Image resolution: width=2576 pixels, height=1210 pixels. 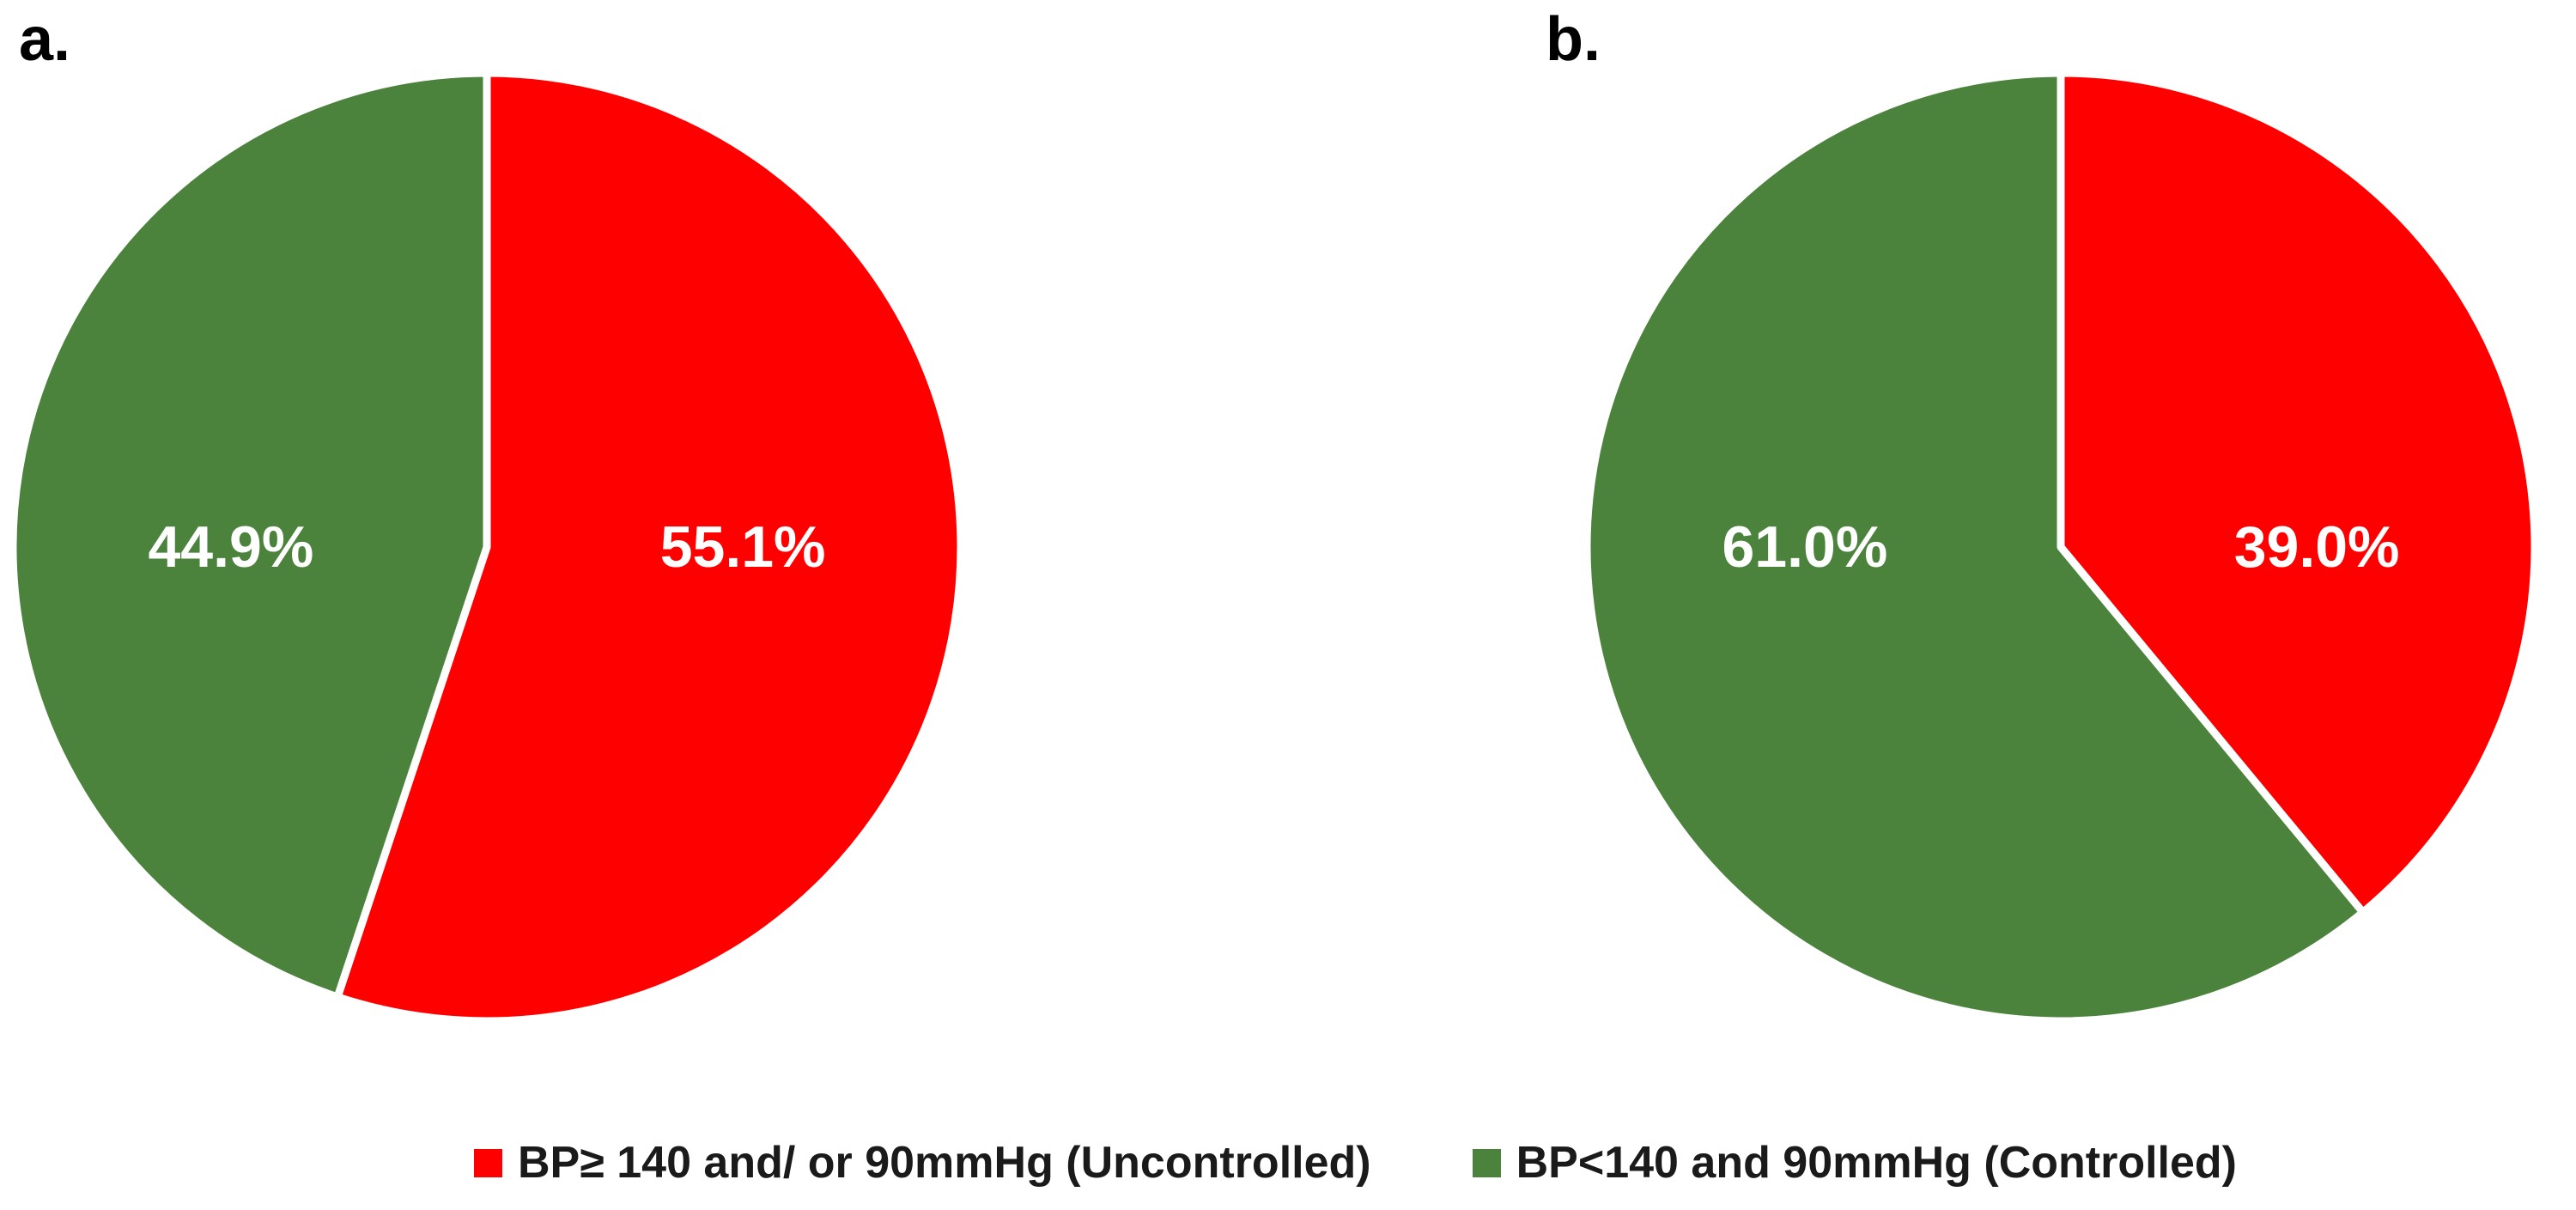 I want to click on legend-swatch-green-icon, so click(x=1486, y=1163).